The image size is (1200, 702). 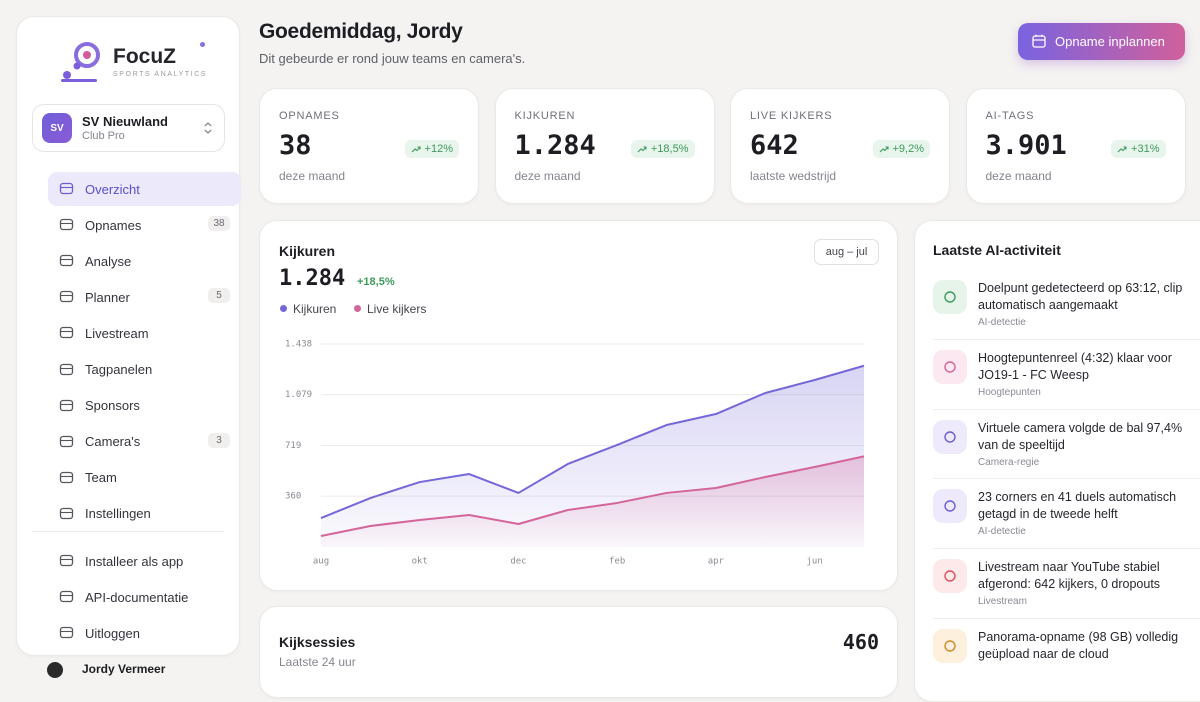 I want to click on stat-value: 3.901, so click(x=1026, y=145).